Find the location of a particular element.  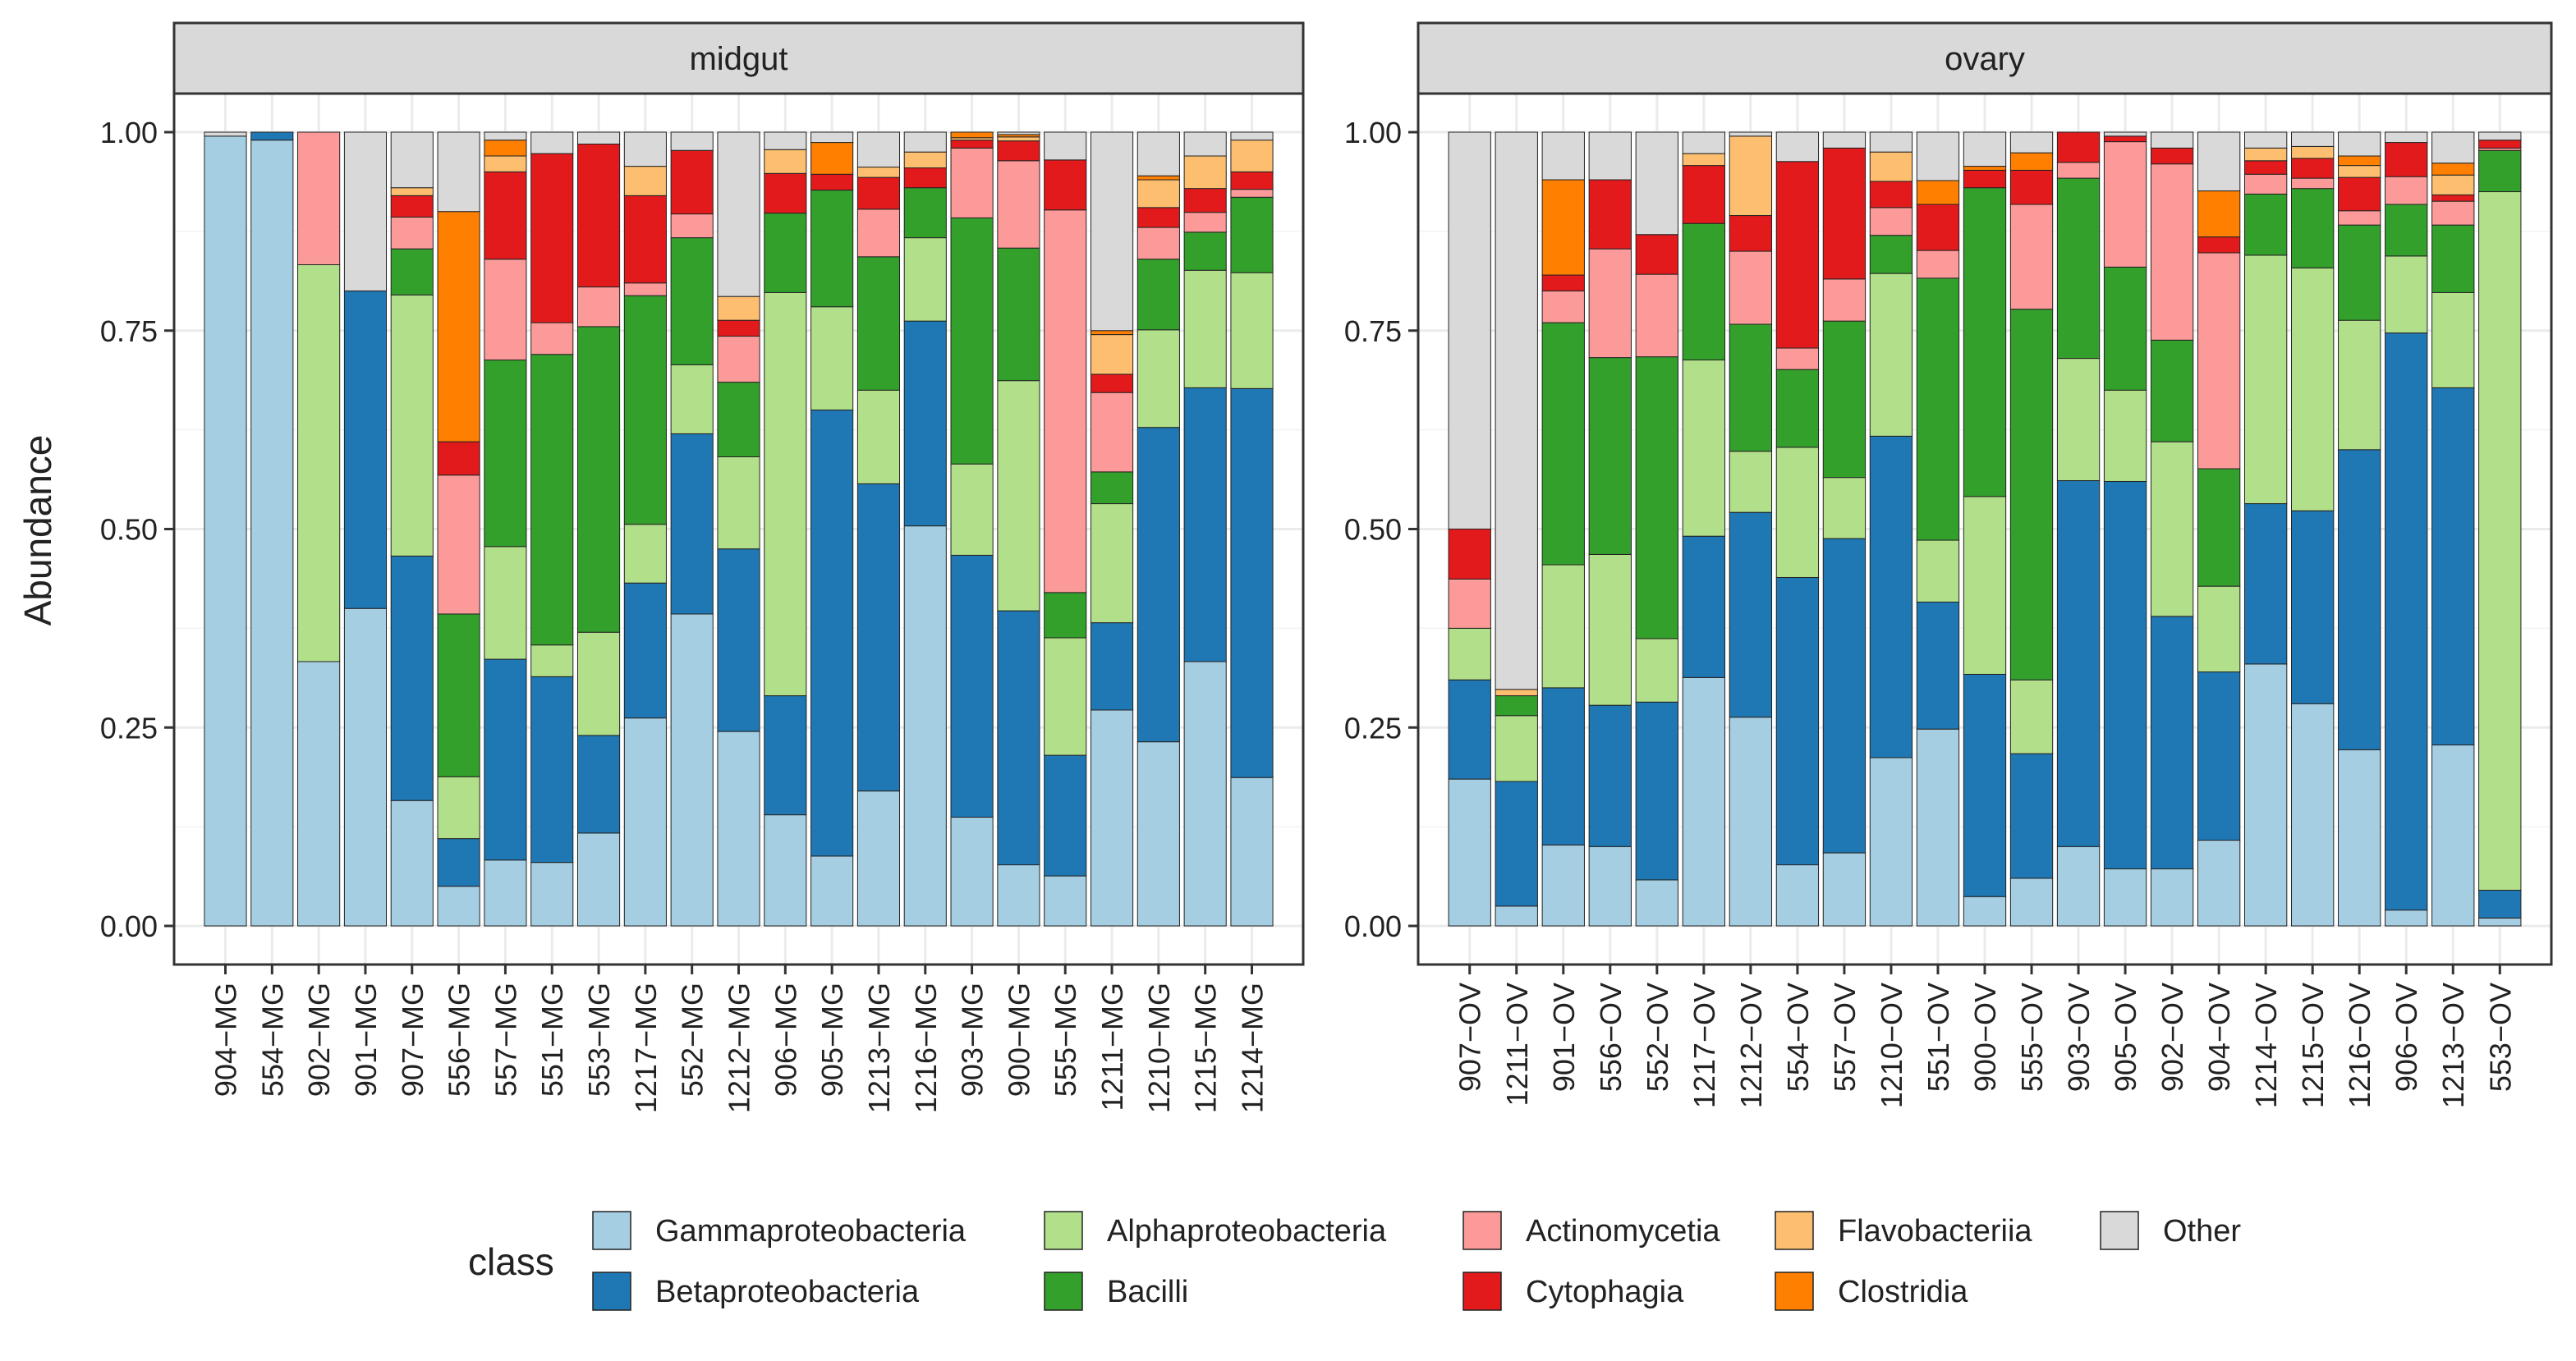

bar-1217−OV is located at coordinates (1704, 529).